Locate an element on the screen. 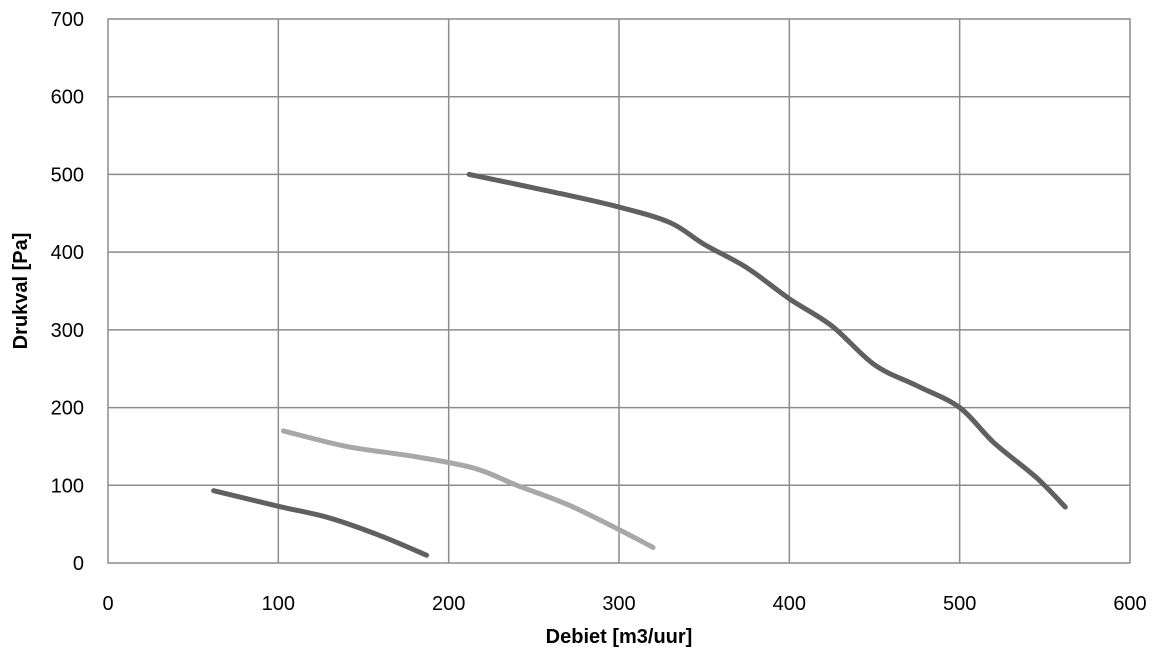 The height and width of the screenshot is (655, 1163). x-tick-label: 600 is located at coordinates (1129, 604).